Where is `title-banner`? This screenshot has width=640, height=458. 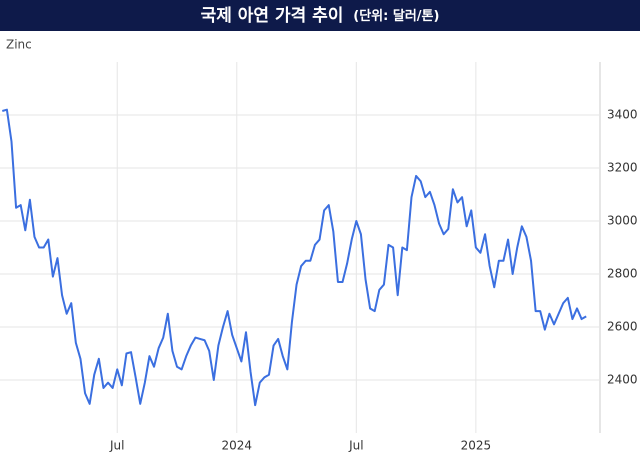
title-banner is located at coordinates (320, 15).